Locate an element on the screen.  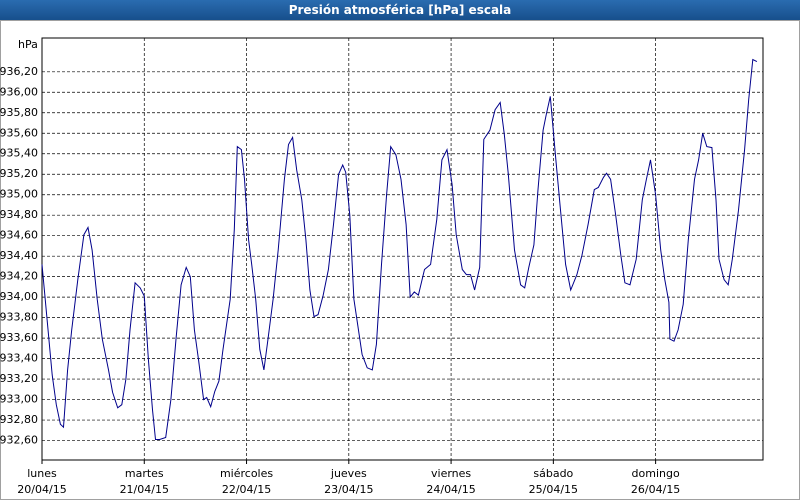
y-tick-label: 934,20 is located at coordinates (19, 276).